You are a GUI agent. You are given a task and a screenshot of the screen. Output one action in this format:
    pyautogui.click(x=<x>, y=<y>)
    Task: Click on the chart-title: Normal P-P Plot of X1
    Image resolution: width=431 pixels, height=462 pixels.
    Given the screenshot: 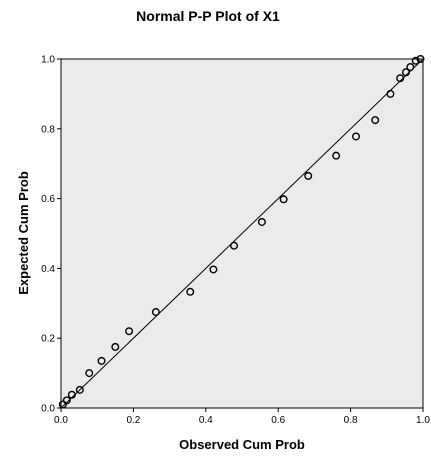 What is the action you would take?
    pyautogui.click(x=208, y=16)
    